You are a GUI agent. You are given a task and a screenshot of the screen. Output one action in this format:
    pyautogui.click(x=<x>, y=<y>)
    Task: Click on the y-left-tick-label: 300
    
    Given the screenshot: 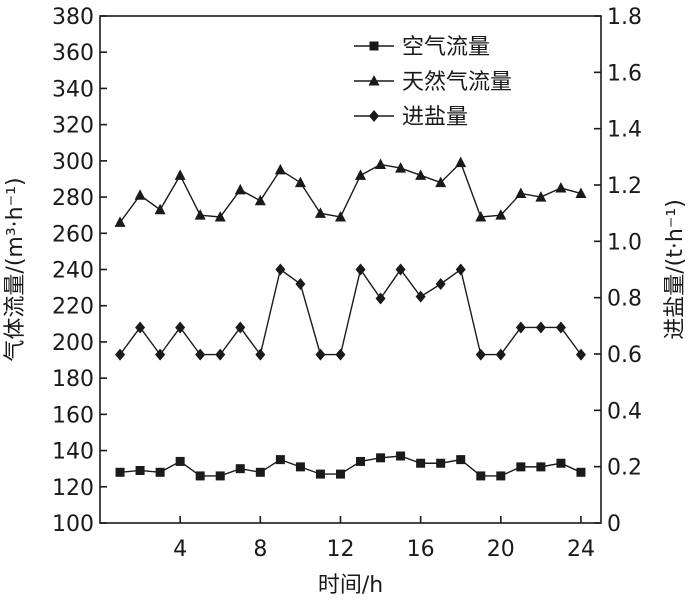 What is the action you would take?
    pyautogui.click(x=73, y=162)
    